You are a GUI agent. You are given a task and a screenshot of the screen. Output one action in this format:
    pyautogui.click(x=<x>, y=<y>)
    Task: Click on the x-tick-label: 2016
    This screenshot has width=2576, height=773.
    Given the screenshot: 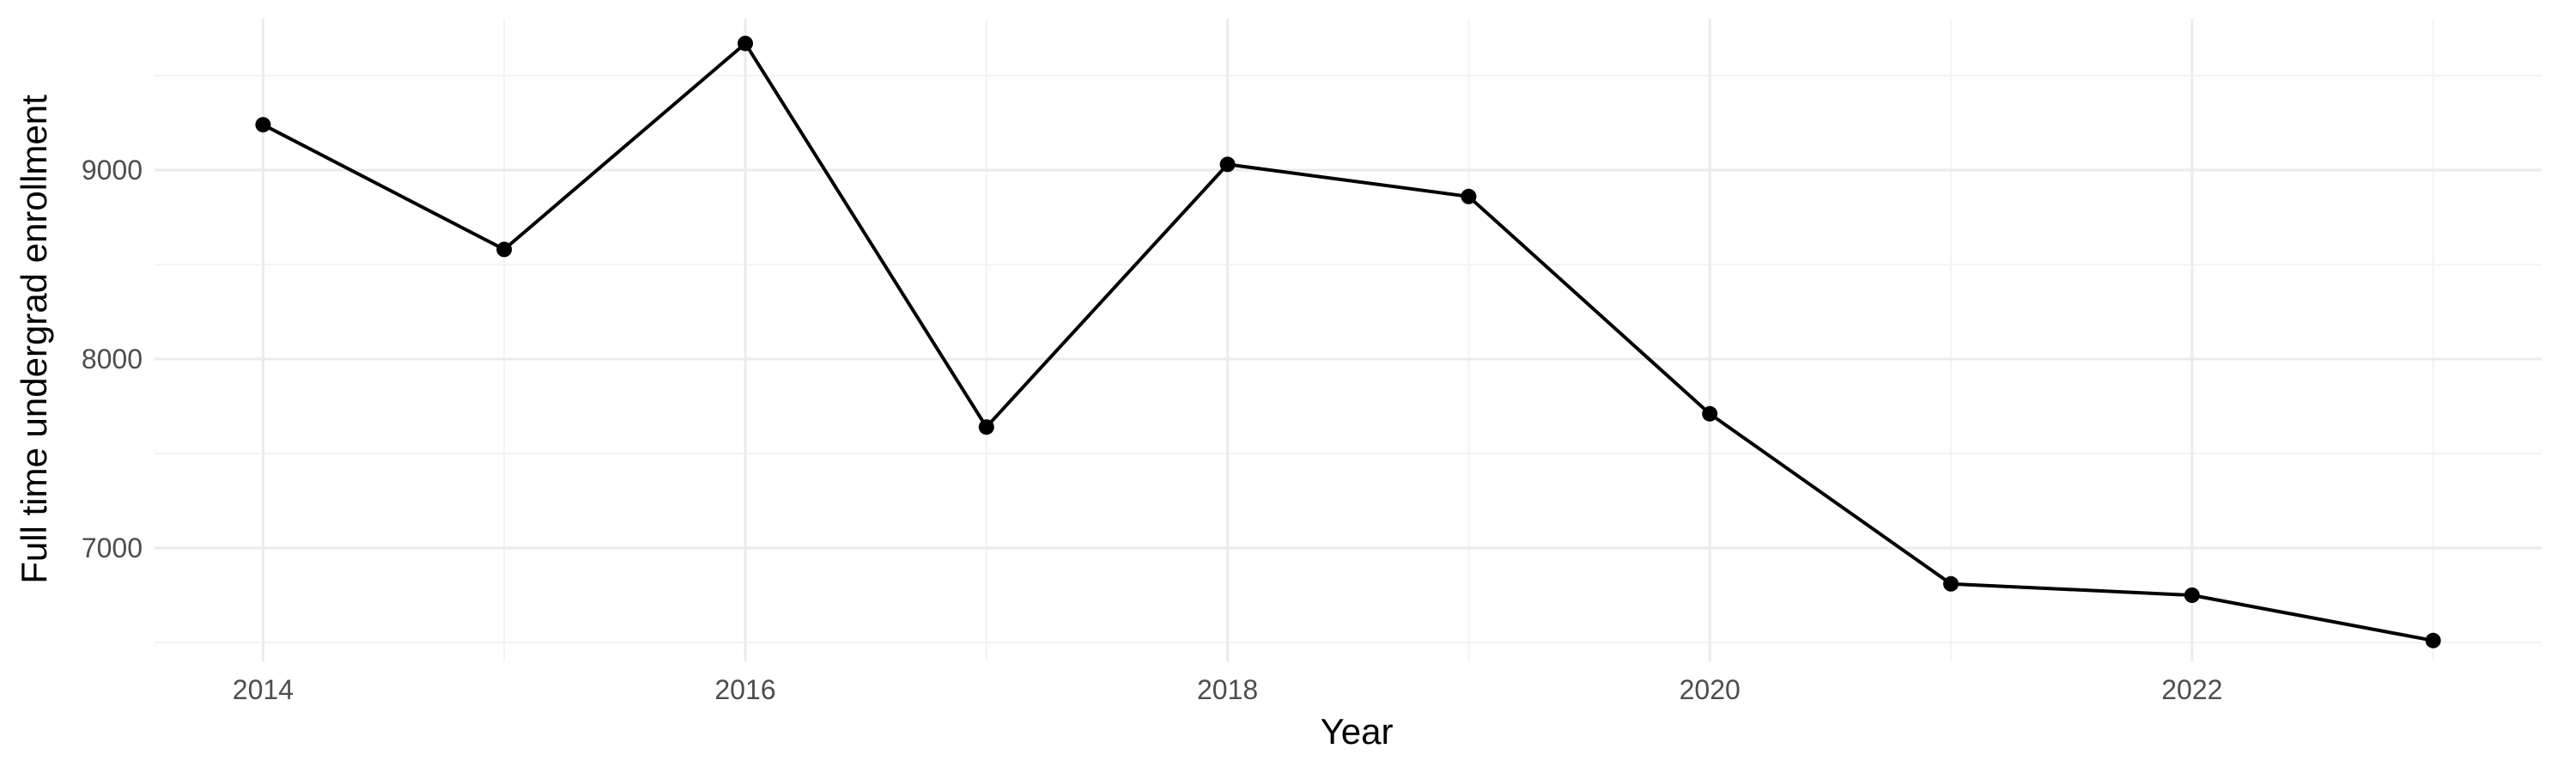 What is the action you would take?
    pyautogui.click(x=744, y=689)
    